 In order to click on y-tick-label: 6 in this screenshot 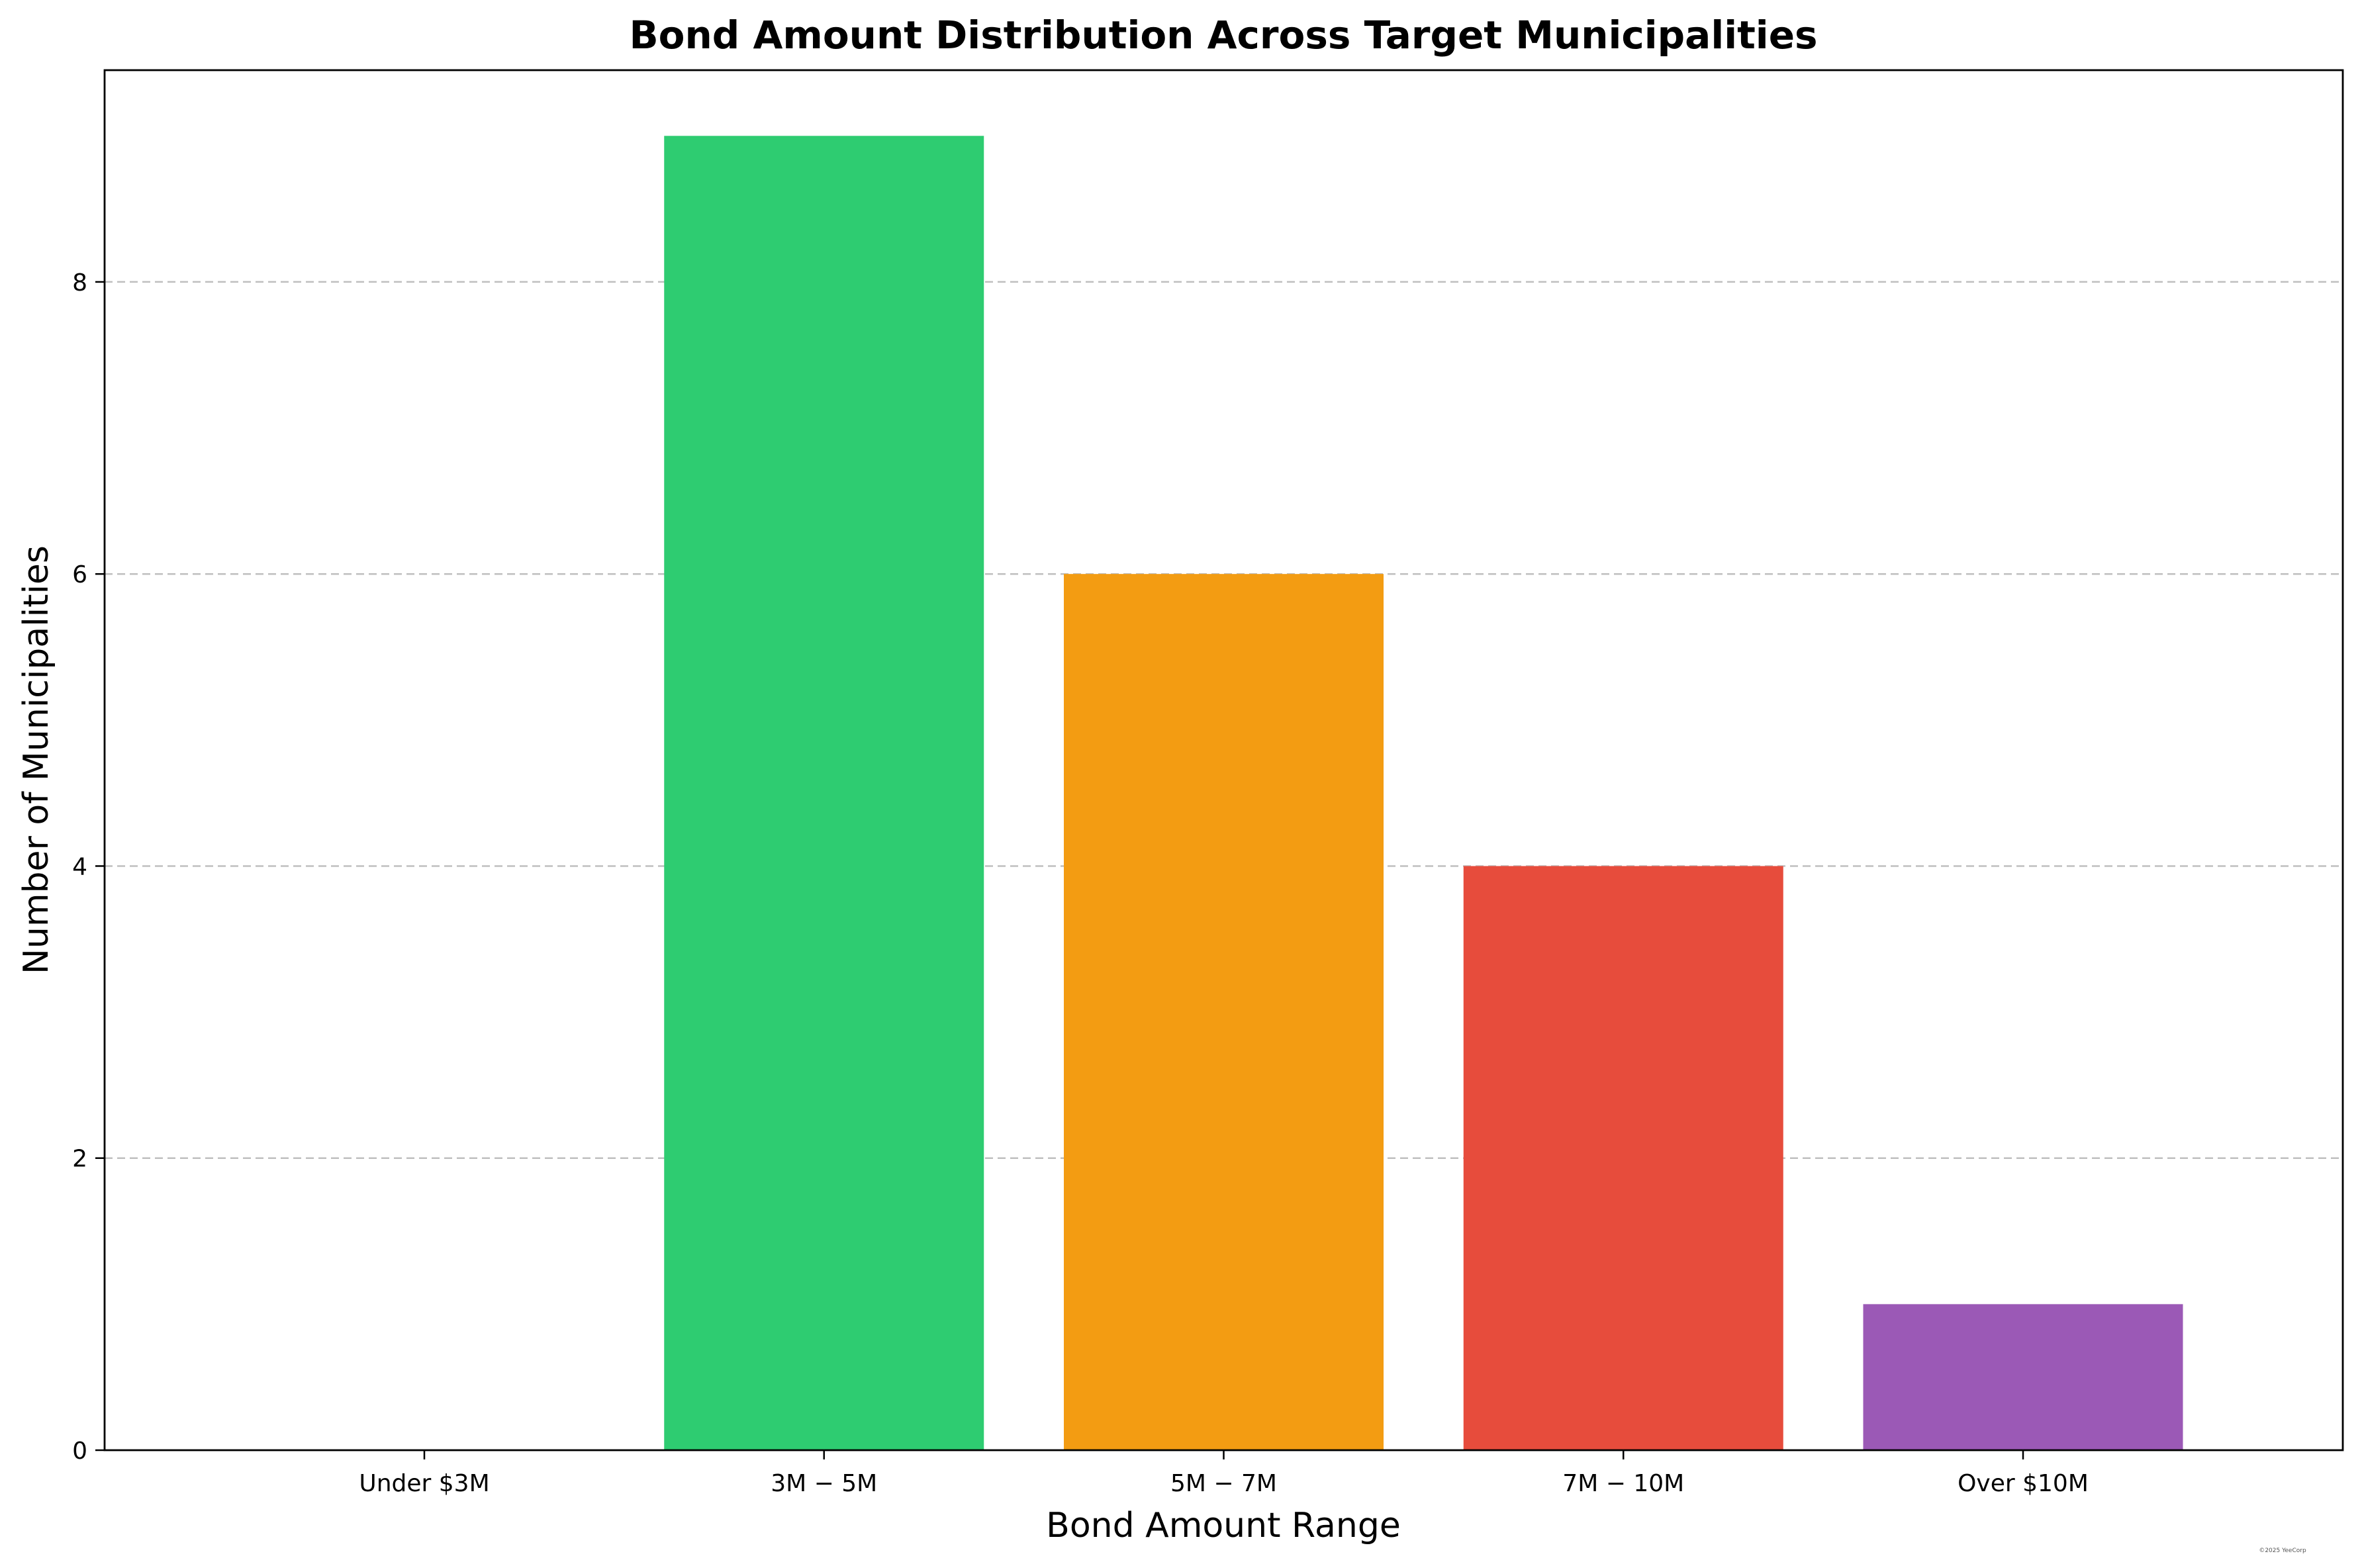, I will do `click(79, 574)`.